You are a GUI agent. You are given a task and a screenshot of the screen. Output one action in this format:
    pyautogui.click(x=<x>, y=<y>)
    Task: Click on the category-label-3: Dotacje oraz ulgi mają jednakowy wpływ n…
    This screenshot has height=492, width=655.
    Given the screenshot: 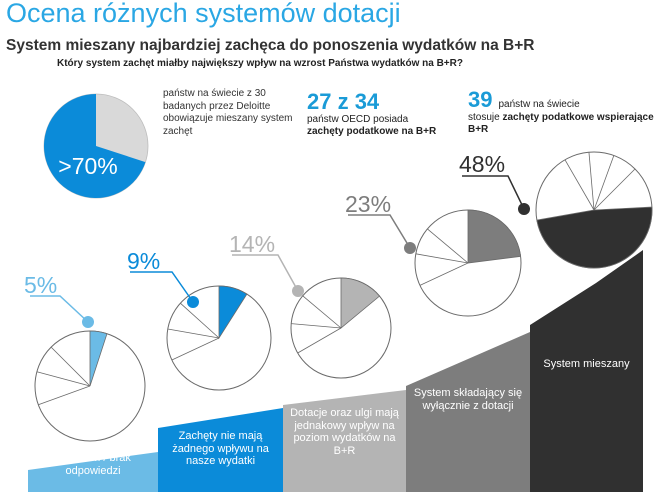 What is the action you would take?
    pyautogui.click(x=344, y=432)
    